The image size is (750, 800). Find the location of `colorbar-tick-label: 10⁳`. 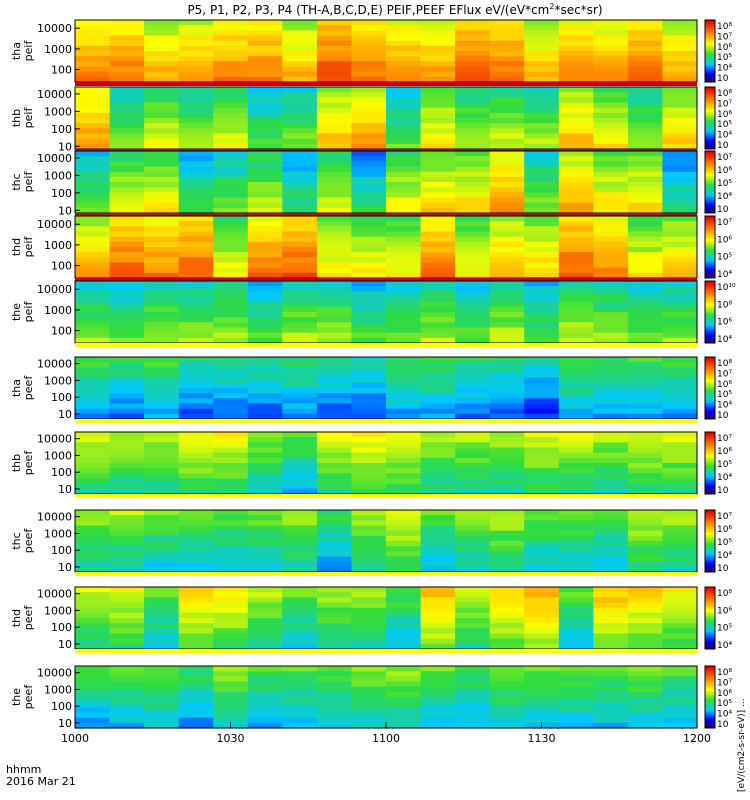

colorbar-tick-label: 10⁳ is located at coordinates (723, 491).